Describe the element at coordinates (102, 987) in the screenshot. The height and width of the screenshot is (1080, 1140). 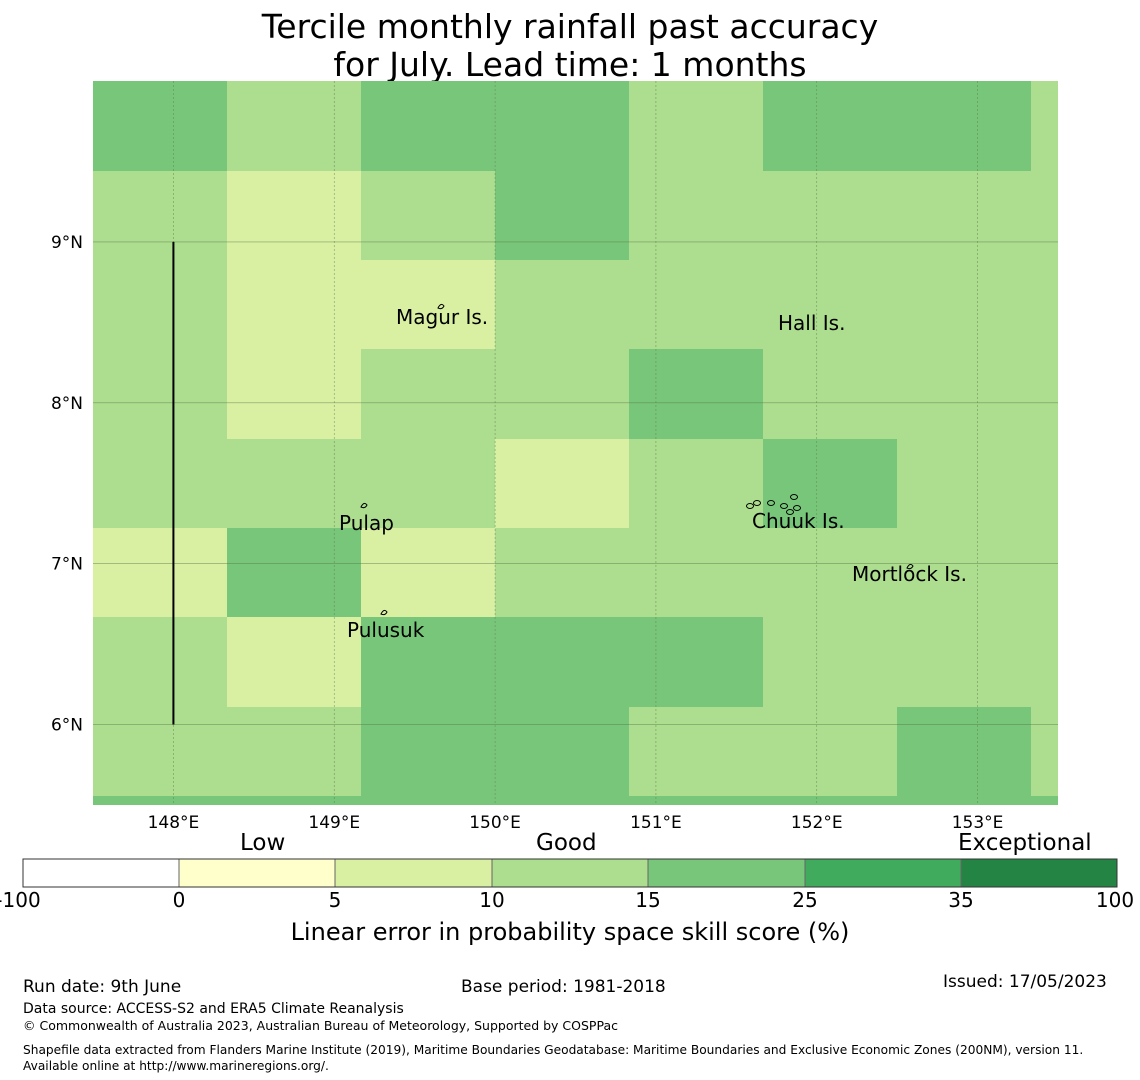
I see `run-date: Run date: 9th June` at that location.